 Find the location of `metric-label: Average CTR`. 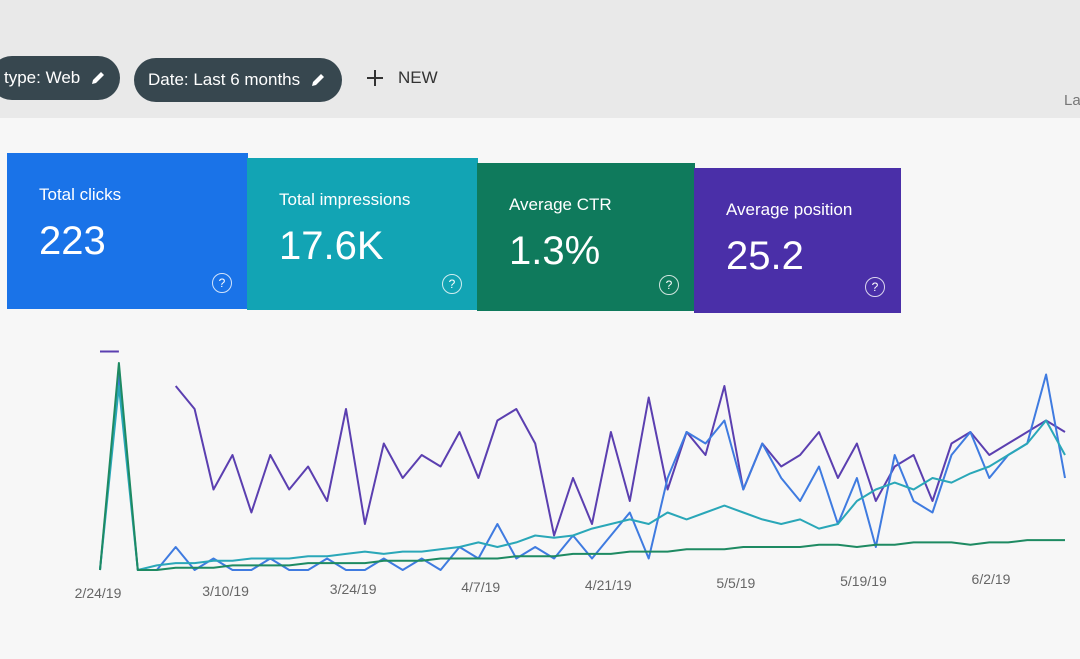

metric-label: Average CTR is located at coordinates (560, 204).